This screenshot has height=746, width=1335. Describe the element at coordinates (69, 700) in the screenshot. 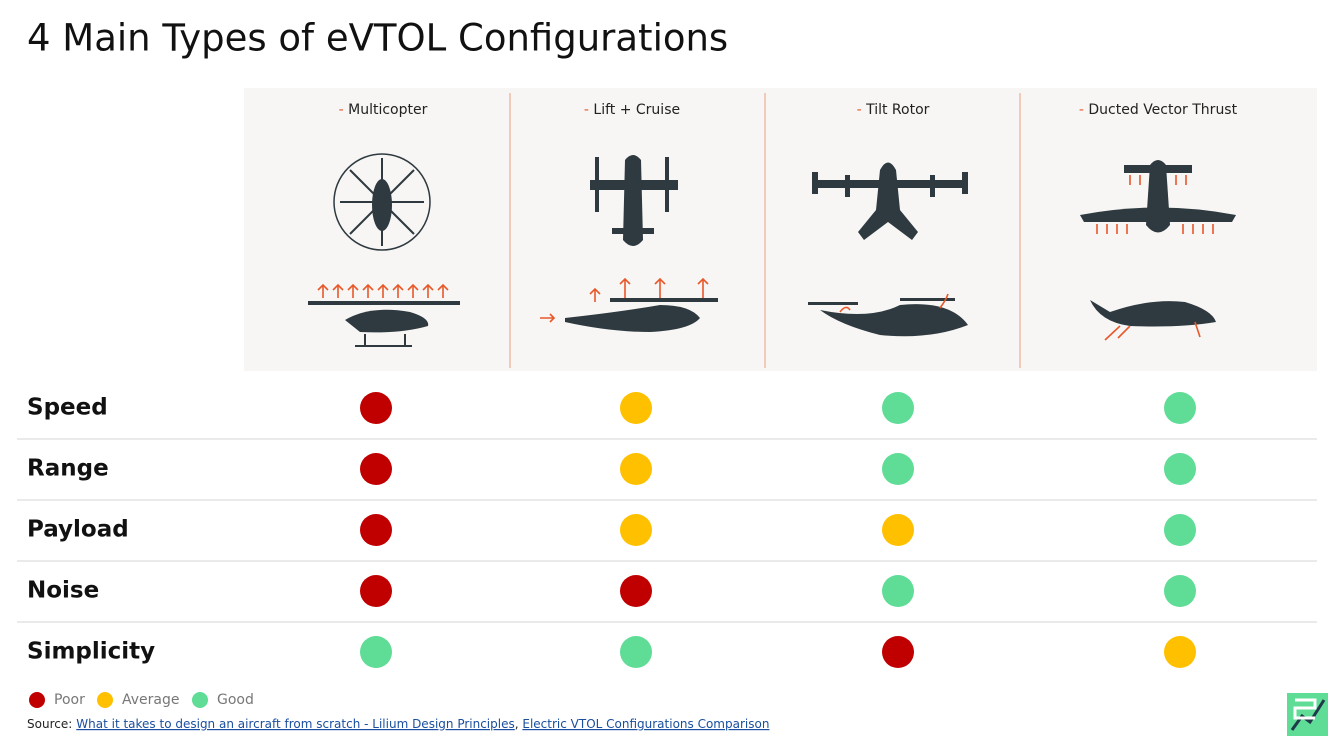

I see `legend-label: Poor` at that location.